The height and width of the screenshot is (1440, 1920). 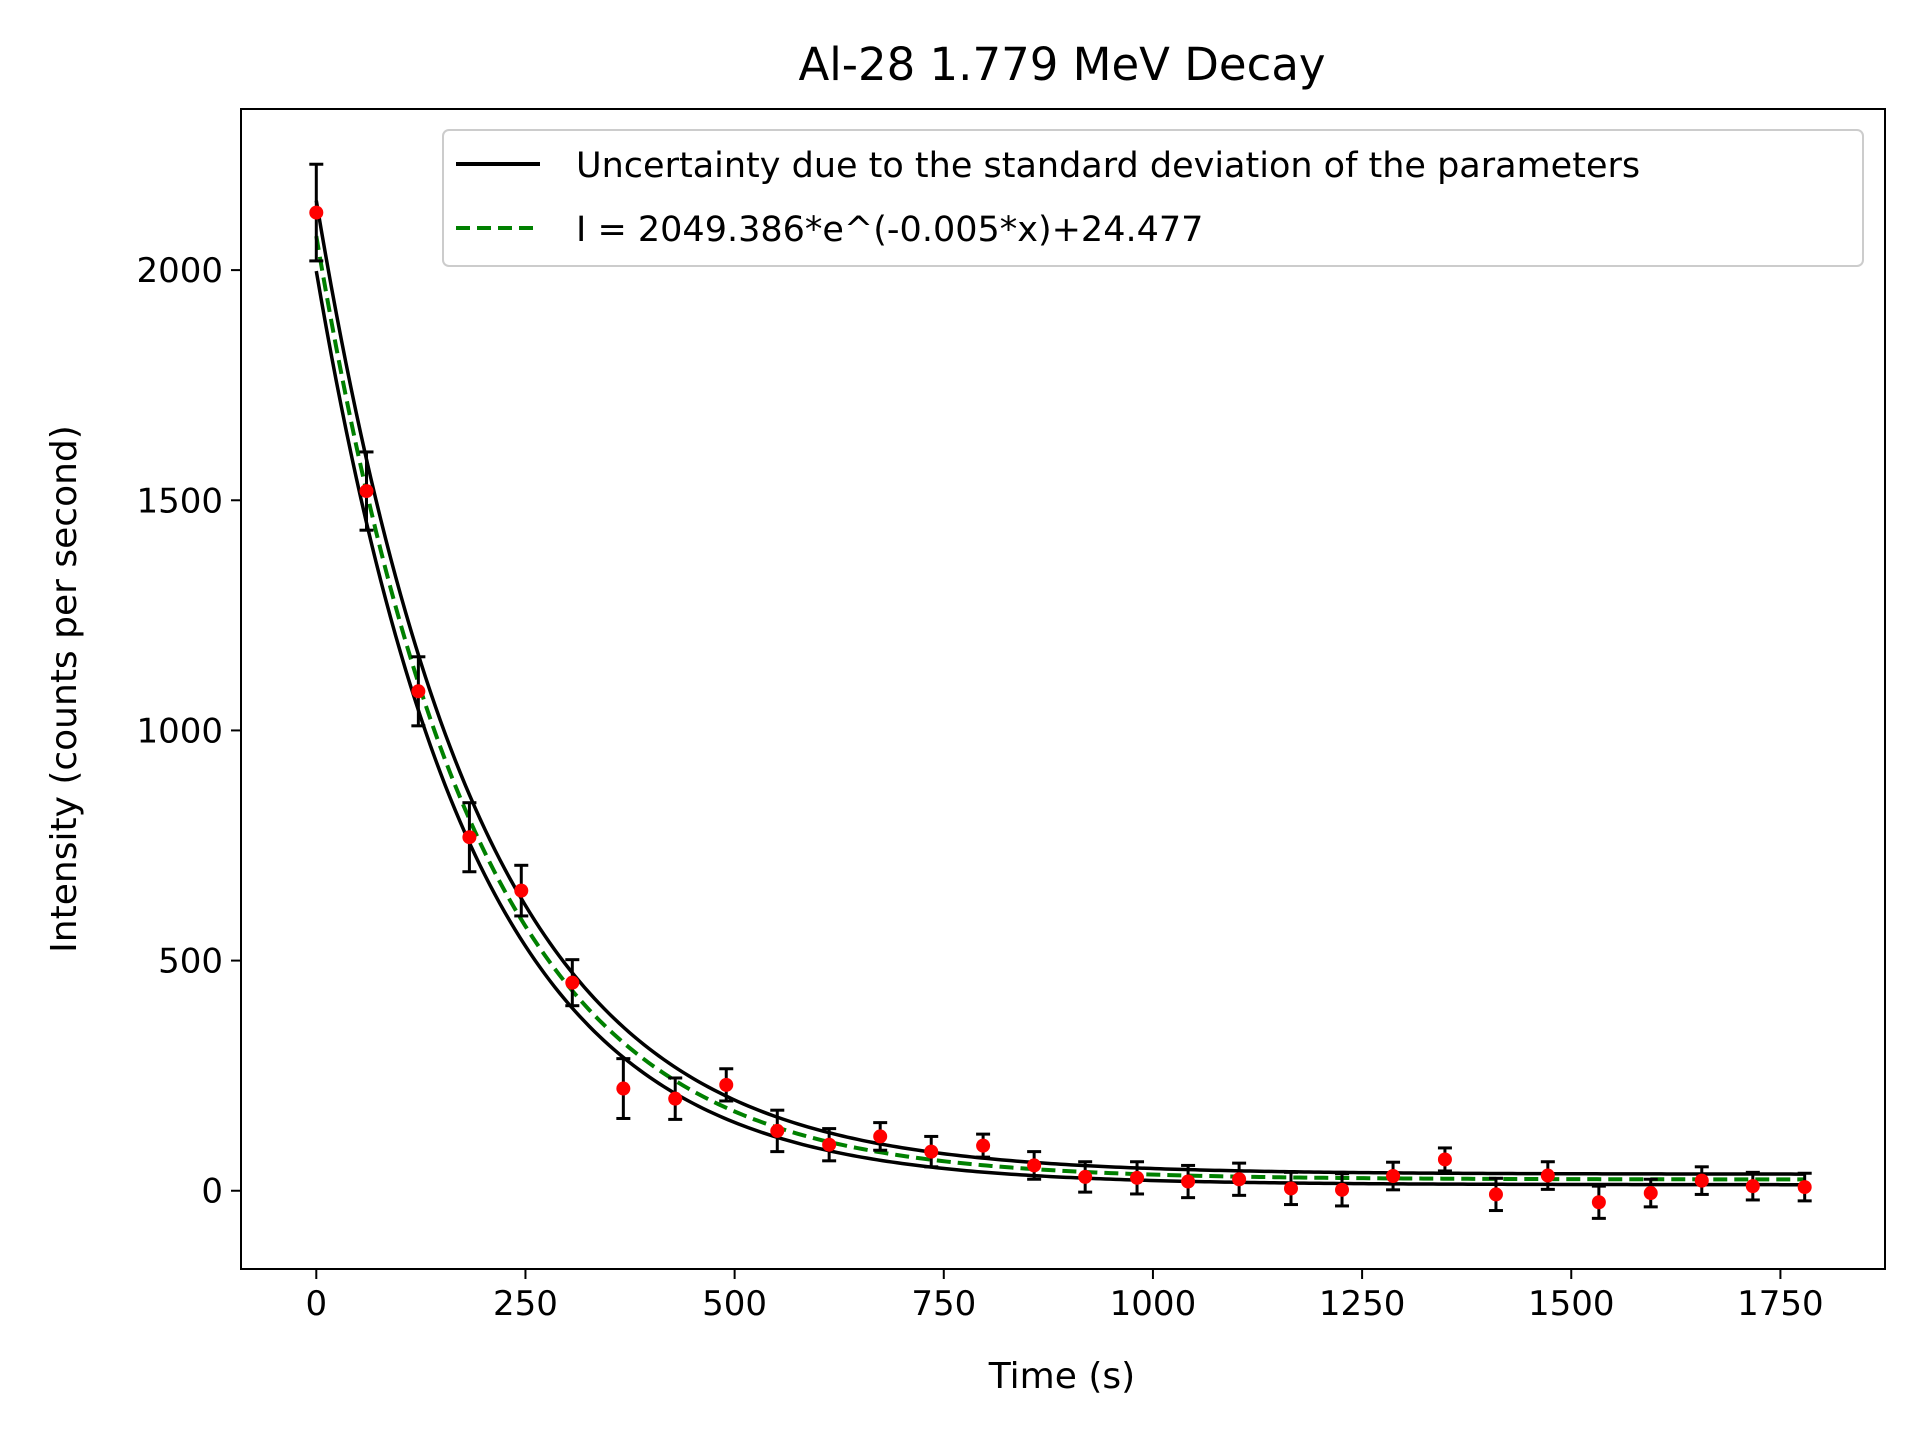 I want to click on y-tick-label: 0, so click(x=212, y=1192).